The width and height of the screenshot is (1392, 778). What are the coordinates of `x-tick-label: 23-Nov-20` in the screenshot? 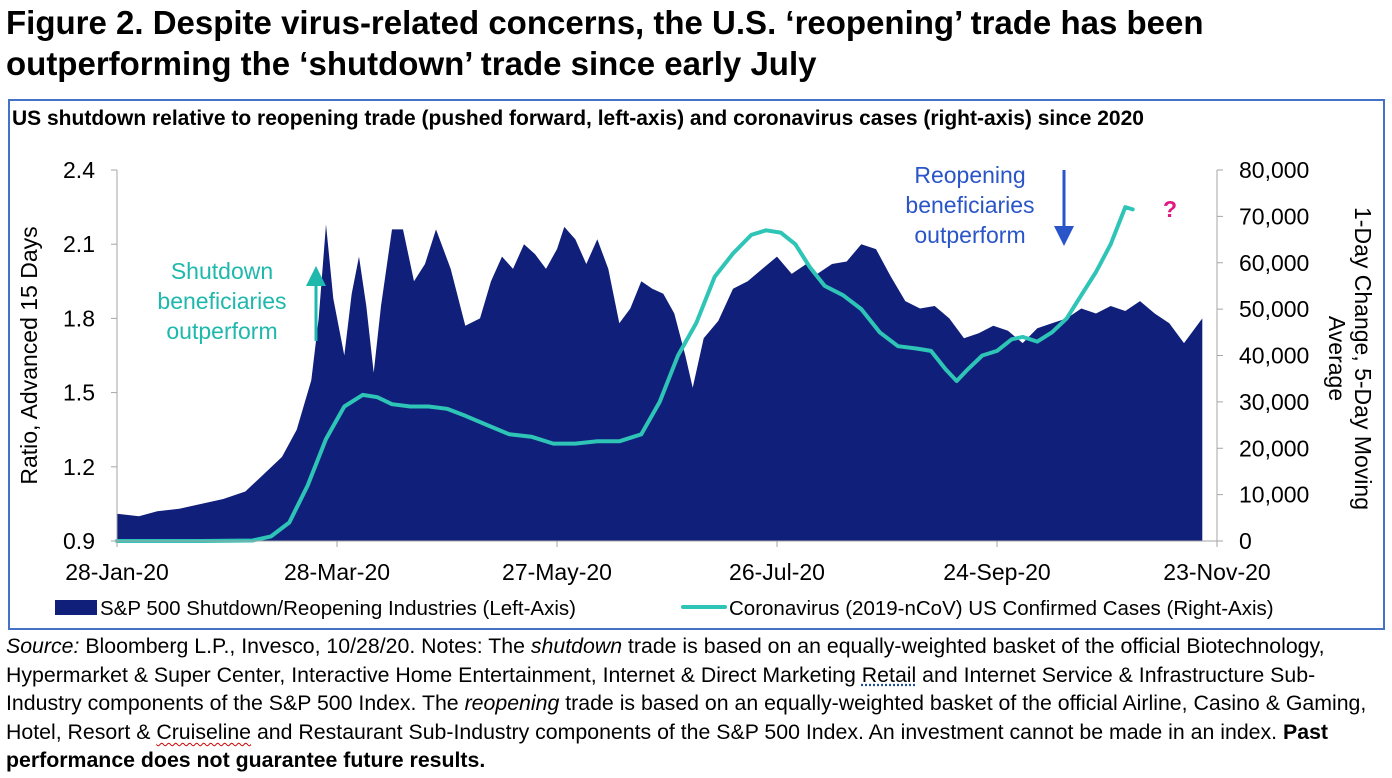 It's located at (1216, 572).